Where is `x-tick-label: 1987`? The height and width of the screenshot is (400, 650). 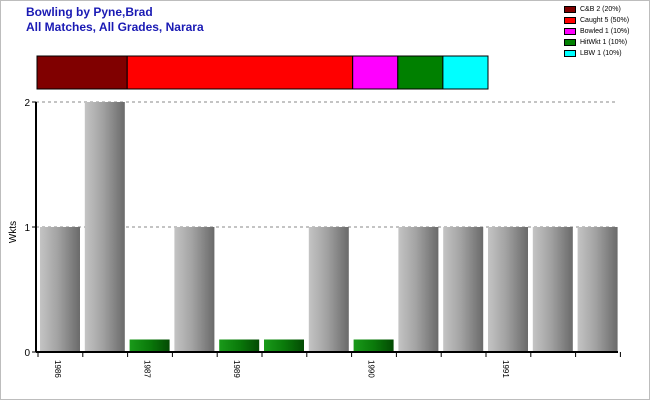
x-tick-label: 1987 is located at coordinates (147, 369).